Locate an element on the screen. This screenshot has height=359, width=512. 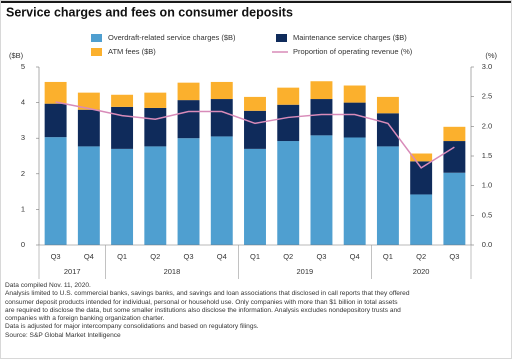
y2-tick-label: 1.5 is located at coordinates (487, 155).